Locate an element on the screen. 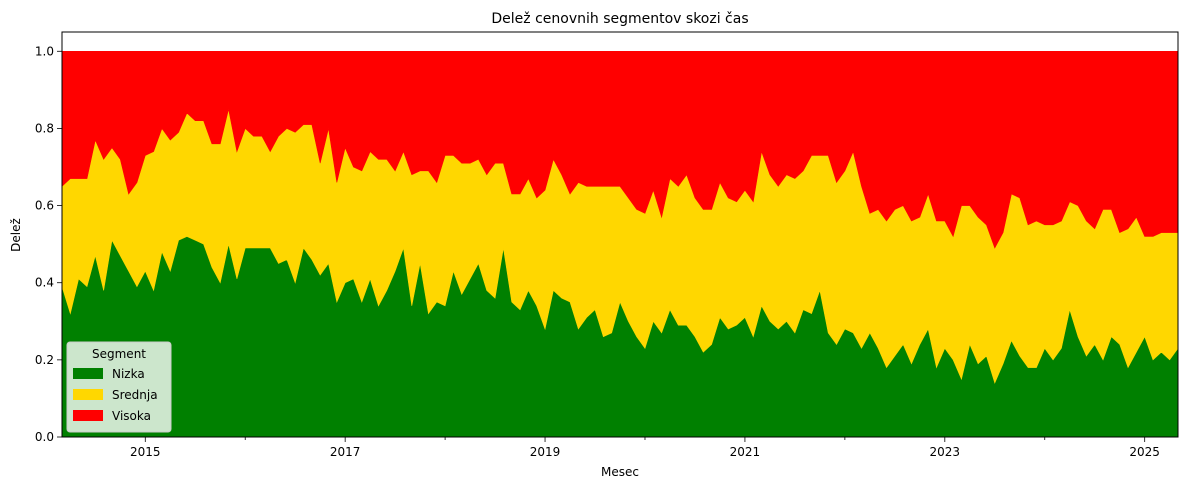 The width and height of the screenshot is (1189, 490). x-tick-label: 2023 is located at coordinates (945, 452).